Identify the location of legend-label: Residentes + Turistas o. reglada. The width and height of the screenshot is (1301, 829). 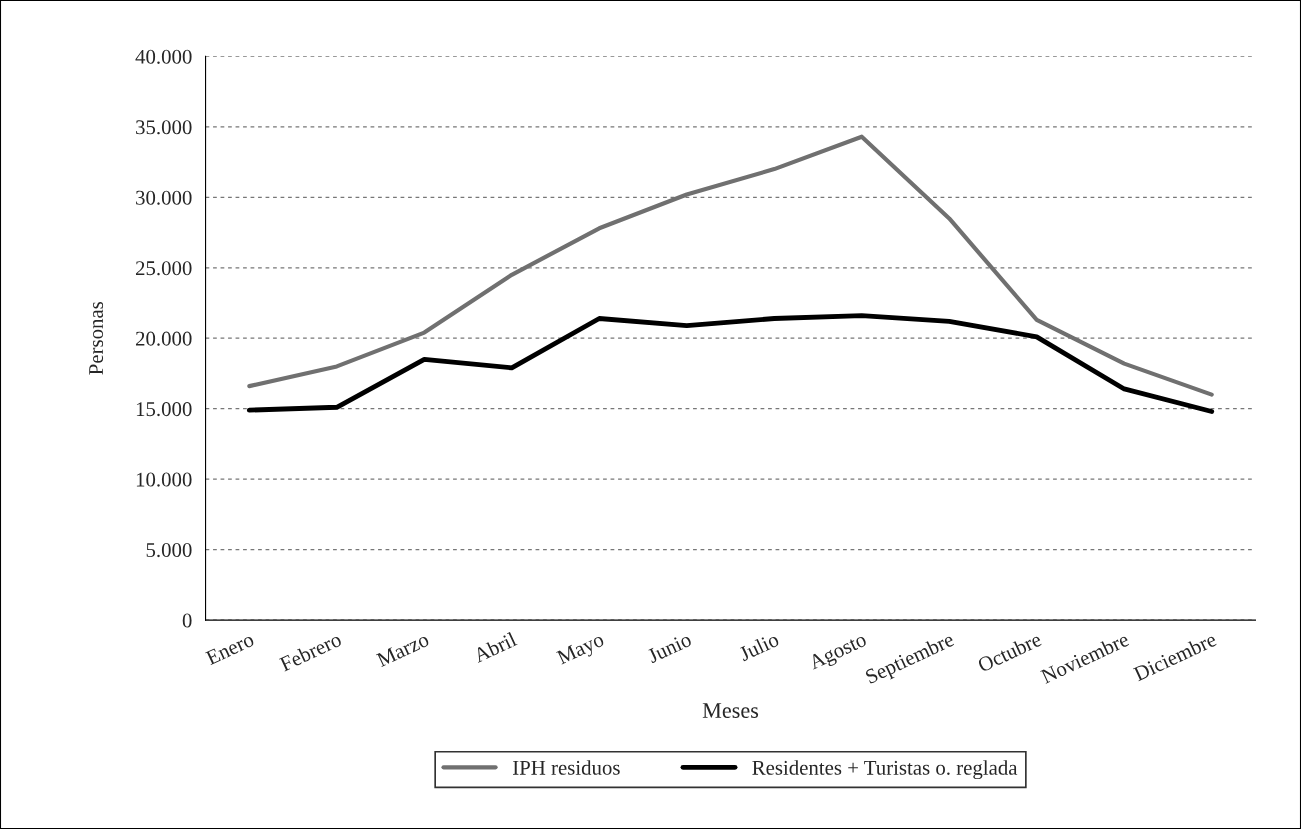
(885, 770).